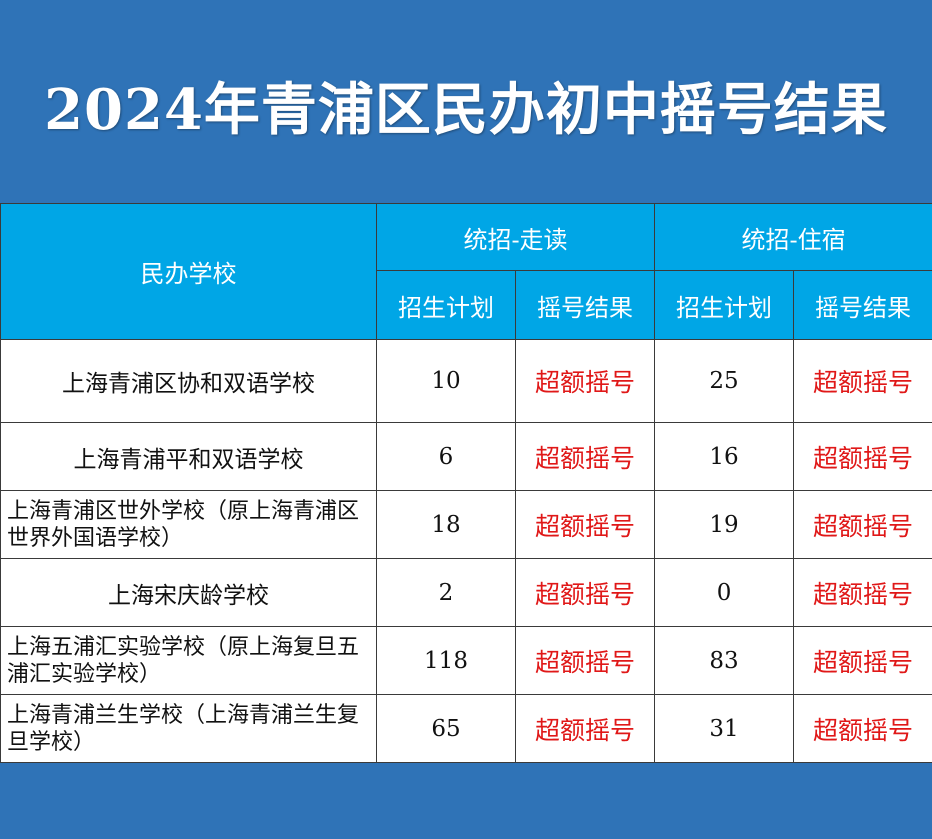 This screenshot has height=839, width=932. Describe the element at coordinates (466, 110) in the screenshot. I see `page-title: 2024年青浦区民办初中摇号结果` at that location.